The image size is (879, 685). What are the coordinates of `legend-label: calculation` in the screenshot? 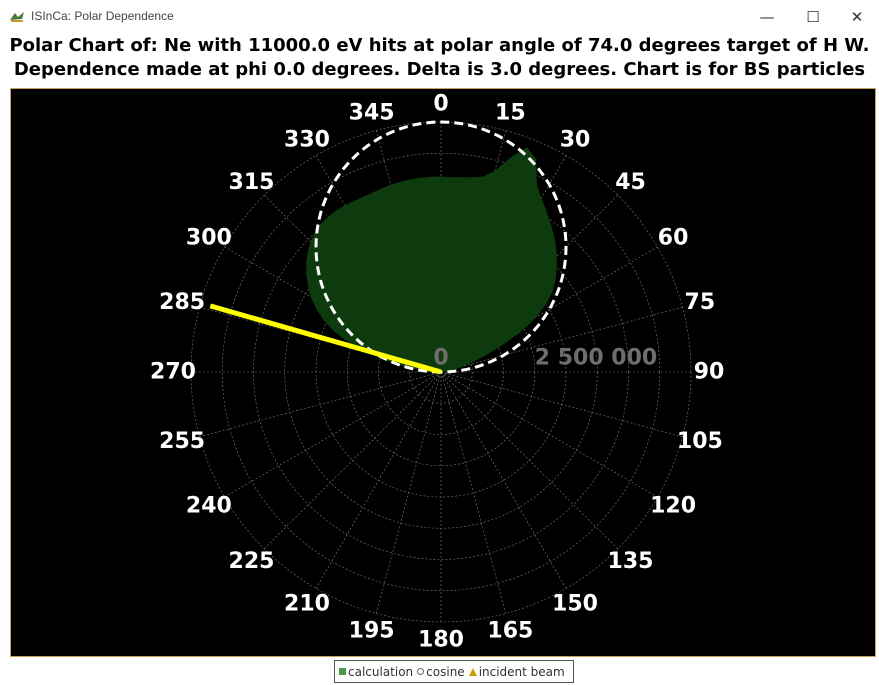 It's located at (381, 671).